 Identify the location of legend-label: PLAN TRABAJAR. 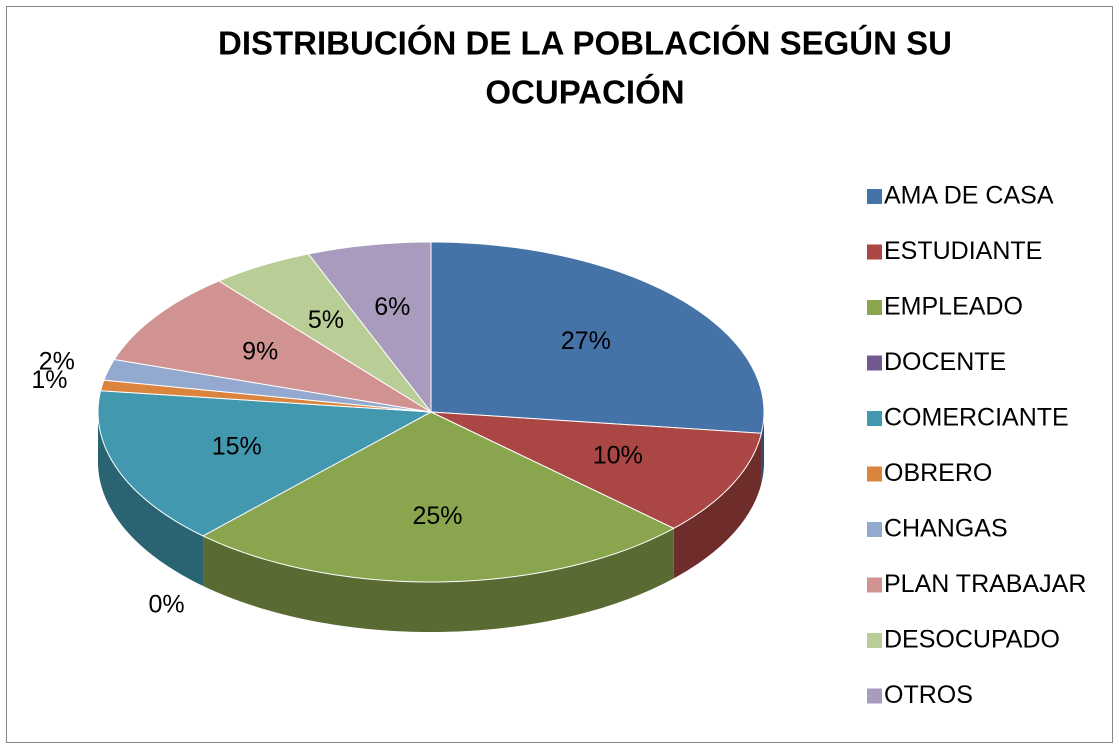
(985, 584).